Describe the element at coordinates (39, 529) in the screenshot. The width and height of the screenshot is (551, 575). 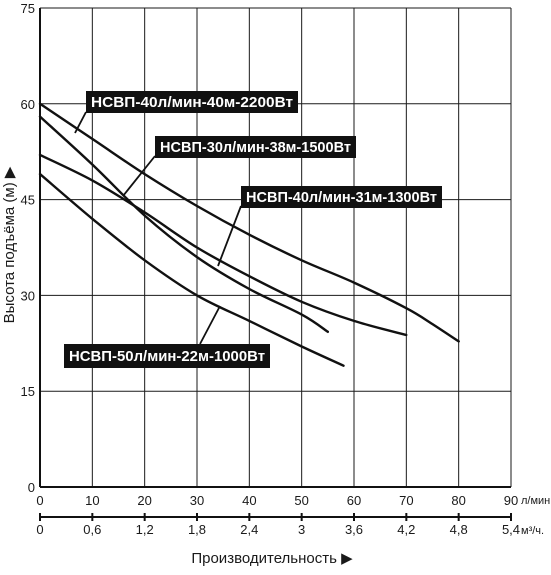
I see `x-tick-label-secondary: 0` at that location.